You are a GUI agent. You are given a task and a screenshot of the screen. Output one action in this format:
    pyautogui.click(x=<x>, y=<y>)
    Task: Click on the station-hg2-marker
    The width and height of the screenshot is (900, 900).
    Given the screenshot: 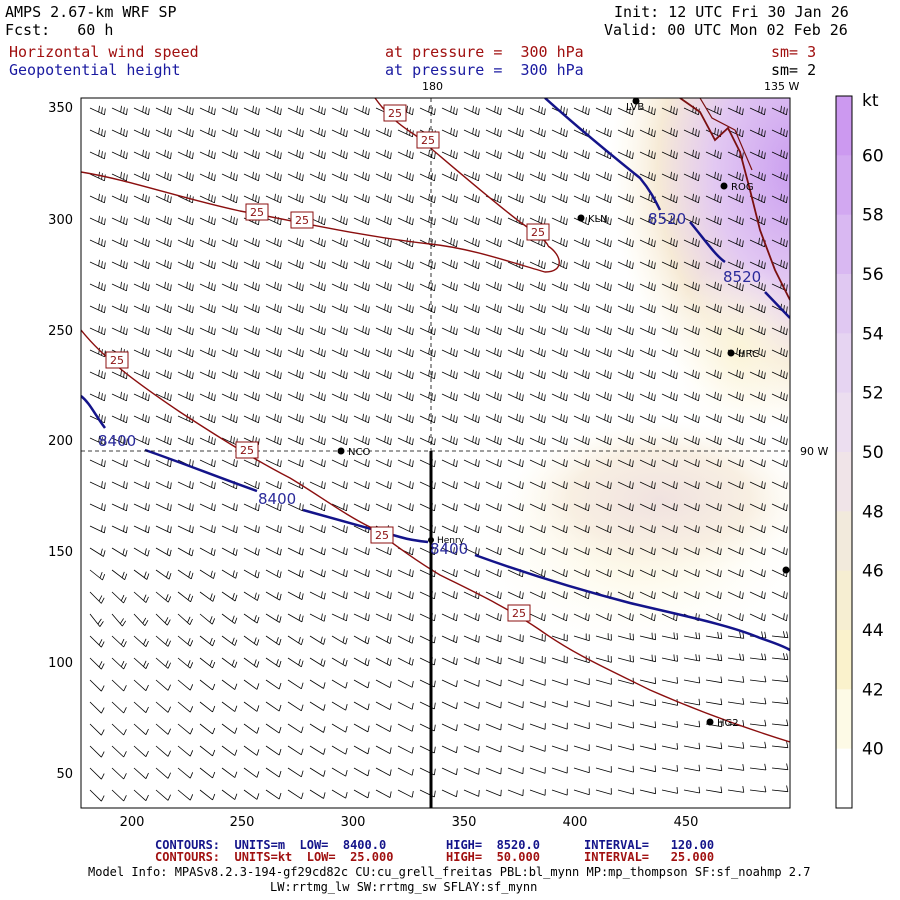 What is the action you would take?
    pyautogui.click(x=710, y=722)
    